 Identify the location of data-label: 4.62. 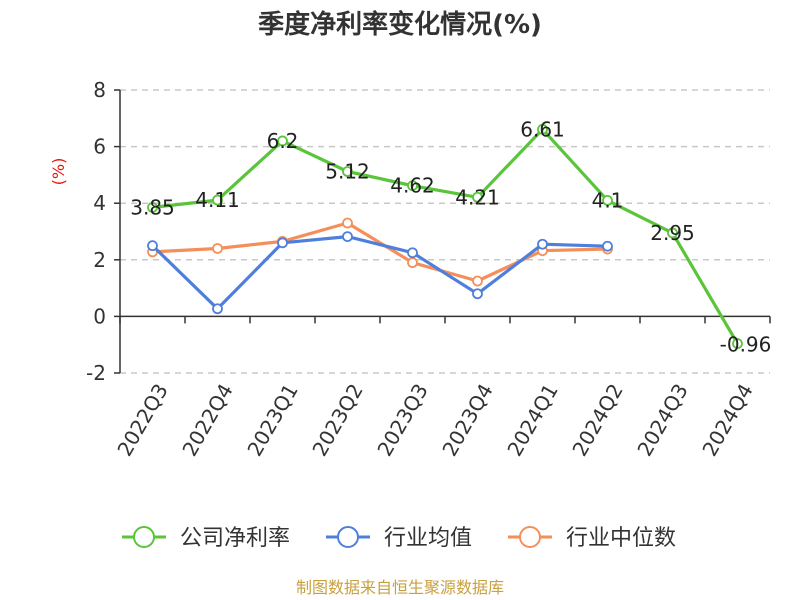
(412, 186).